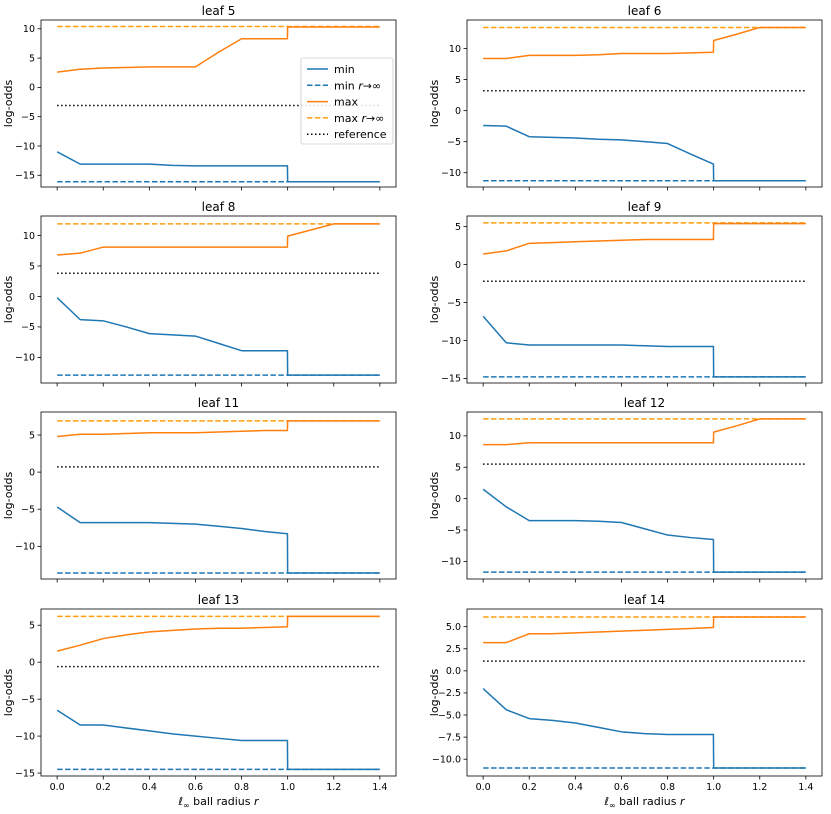  Describe the element at coordinates (219, 11) in the screenshot. I see `subplot-title: leaf 5` at that location.